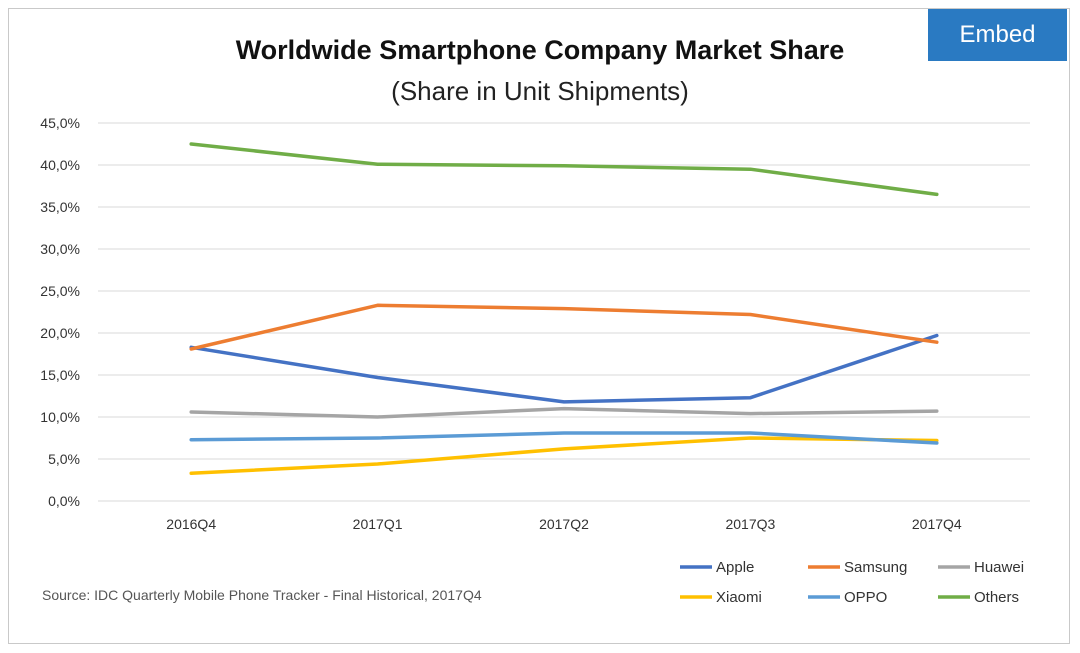 The width and height of the screenshot is (1080, 653). I want to click on chart-subtitle: (Share in Unit Shipments), so click(540, 91).